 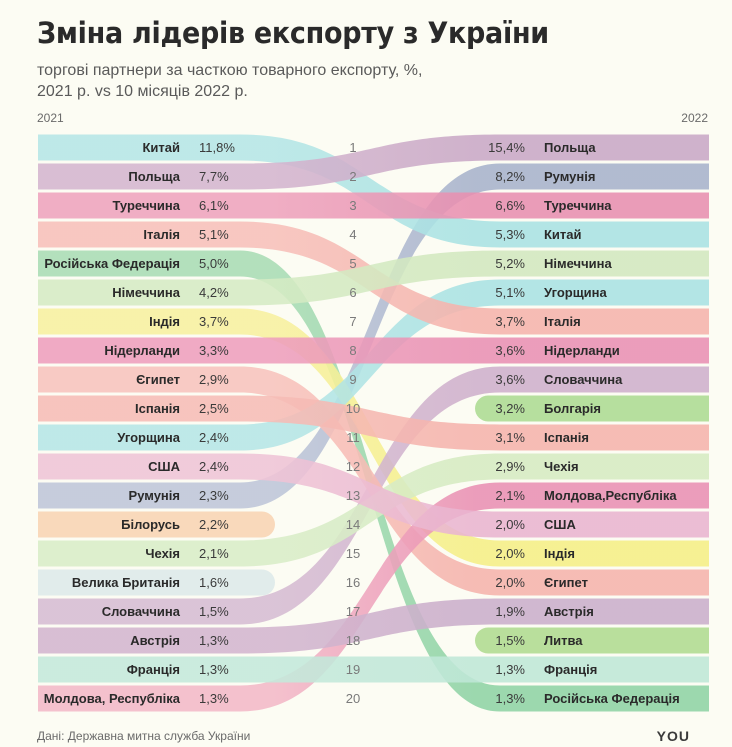 What do you see at coordinates (112, 698) in the screenshot?
I see `left-country-20: Молдова, Республіка` at bounding box center [112, 698].